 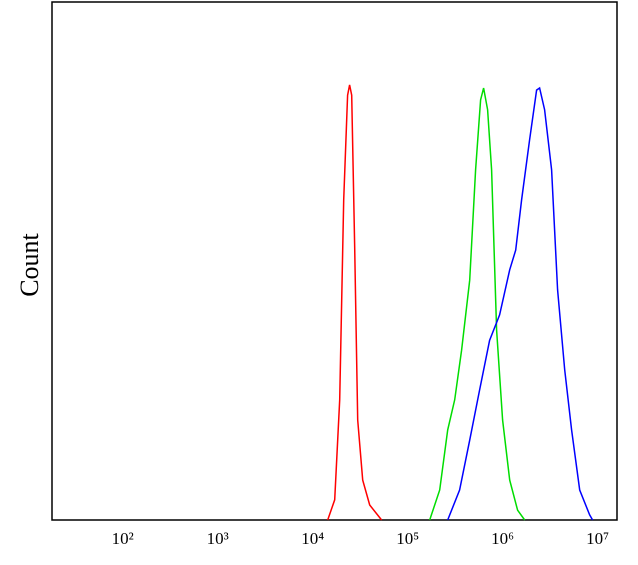 What do you see at coordinates (597, 538) in the screenshot?
I see `x-tick-label: 10⁷` at bounding box center [597, 538].